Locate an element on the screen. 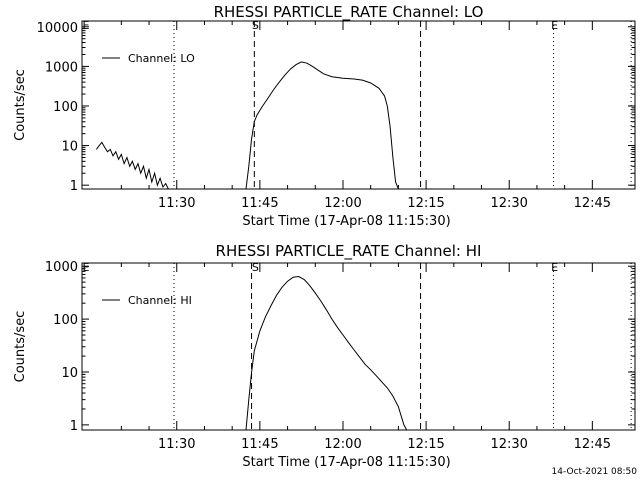 This screenshot has width=640, height=480. timestamp: 14-Oct-2021 08:50 is located at coordinates (595, 472).